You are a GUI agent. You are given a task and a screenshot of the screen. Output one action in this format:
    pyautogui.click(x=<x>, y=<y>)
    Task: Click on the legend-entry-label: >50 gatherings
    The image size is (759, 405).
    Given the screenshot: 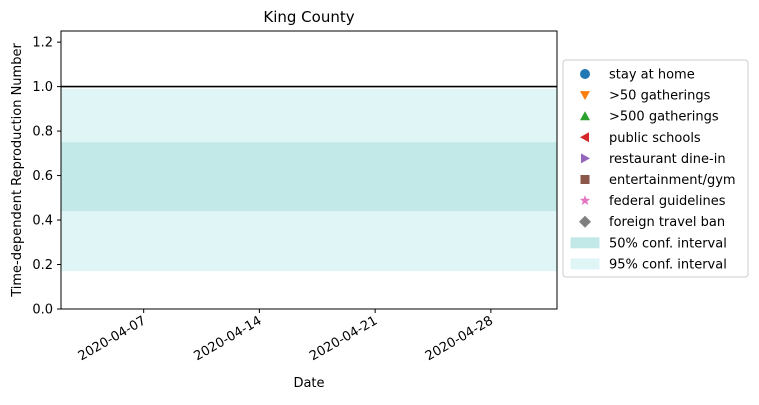 What is the action you would take?
    pyautogui.click(x=660, y=96)
    